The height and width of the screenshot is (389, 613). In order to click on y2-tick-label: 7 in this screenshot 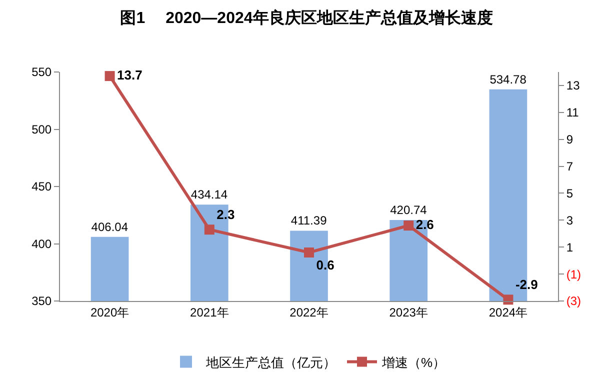, I will do `click(570, 166)`.